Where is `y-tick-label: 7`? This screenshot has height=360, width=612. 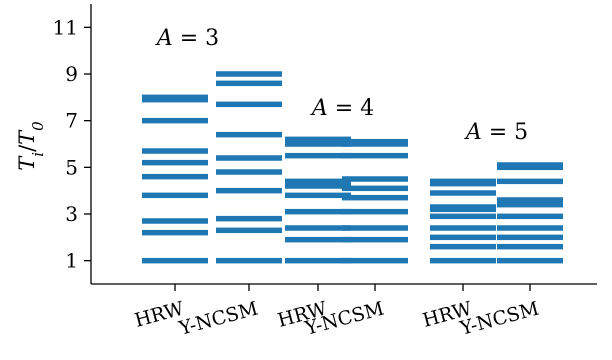
y-tick-label: 7 is located at coordinates (71, 121).